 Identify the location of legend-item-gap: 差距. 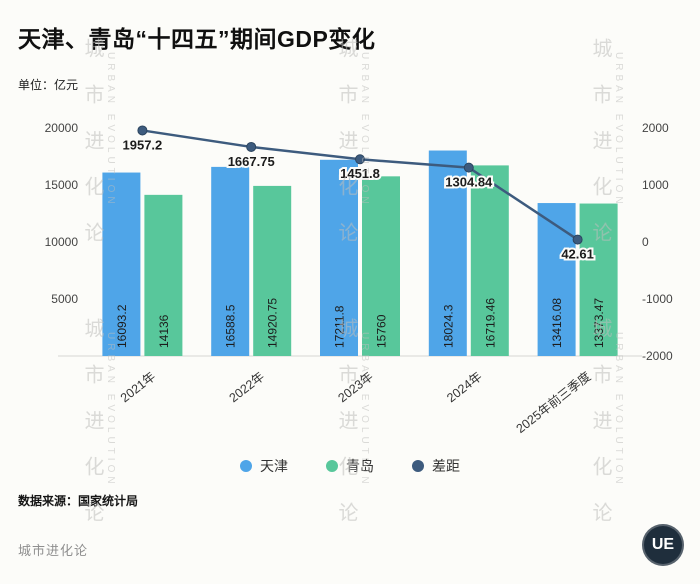
(436, 466).